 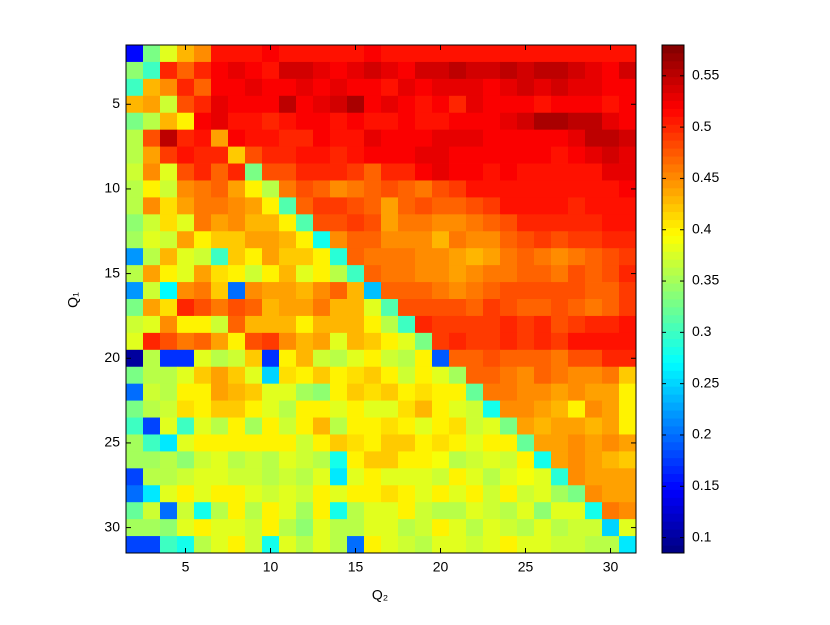 What do you see at coordinates (112, 442) in the screenshot?
I see `y-tick-label: 25` at bounding box center [112, 442].